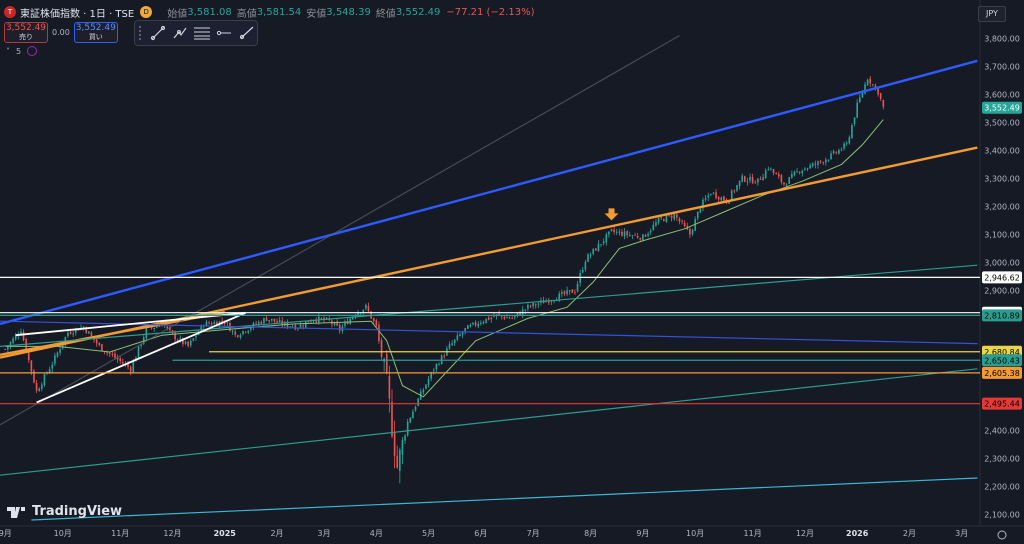 The width and height of the screenshot is (1024, 544). Describe the element at coordinates (95, 32) in the screenshot. I see `buy-button: 3,552.49 買い` at that location.